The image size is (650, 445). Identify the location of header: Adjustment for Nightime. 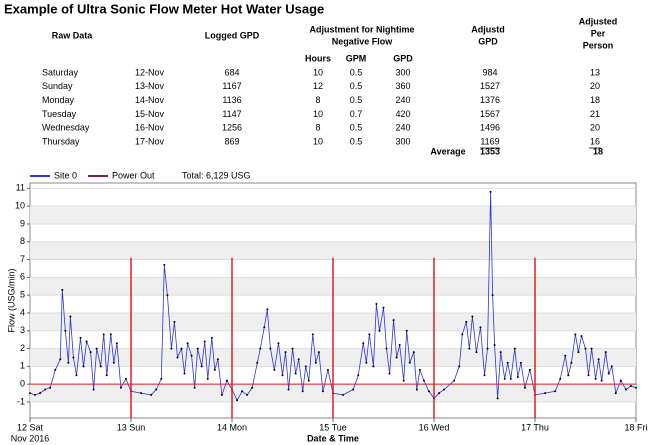
(362, 29).